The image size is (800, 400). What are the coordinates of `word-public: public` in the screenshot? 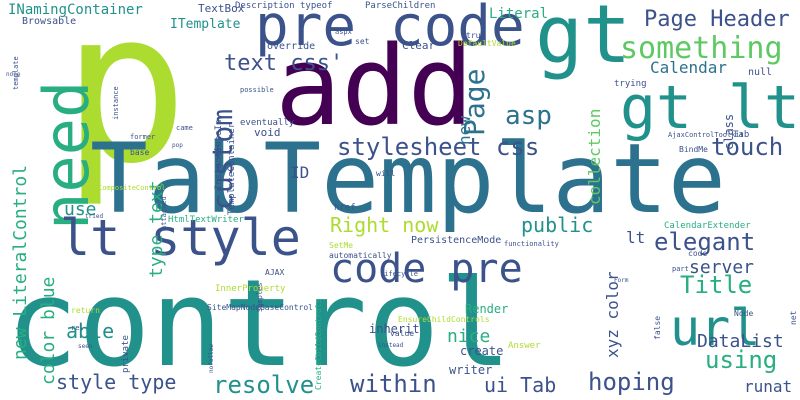 It's located at (557, 225).